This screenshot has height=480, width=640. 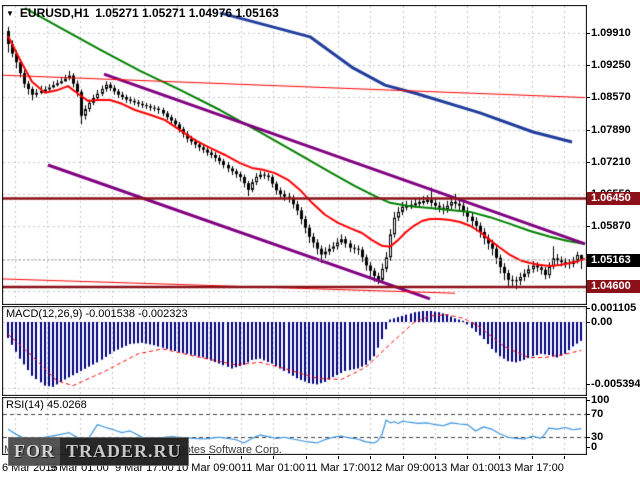 I want to click on time-axis-label: 12 Mar 09:00, so click(x=402, y=468).